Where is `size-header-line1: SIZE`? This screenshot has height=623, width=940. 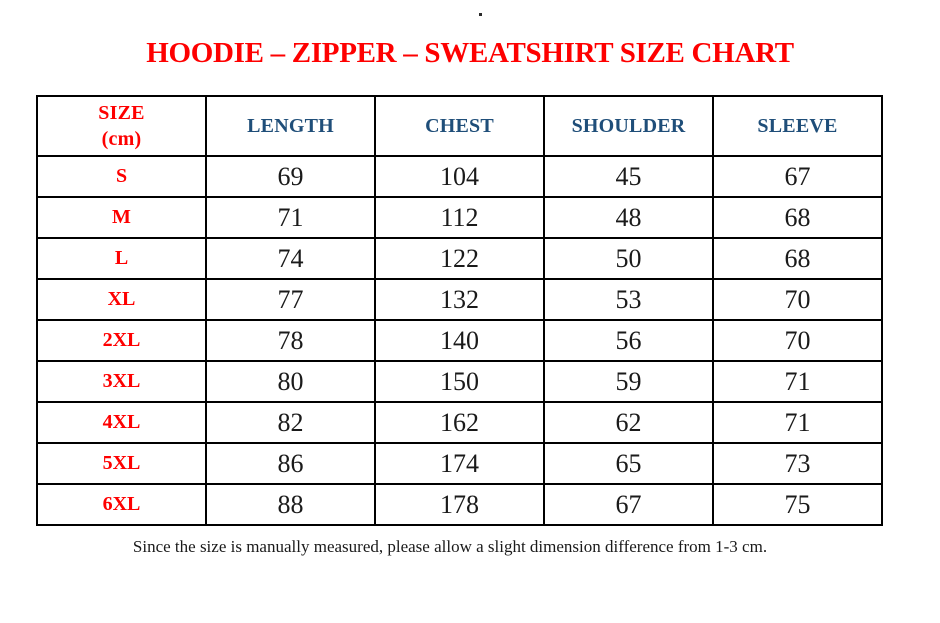 size-header-line1: SIZE is located at coordinates (121, 113).